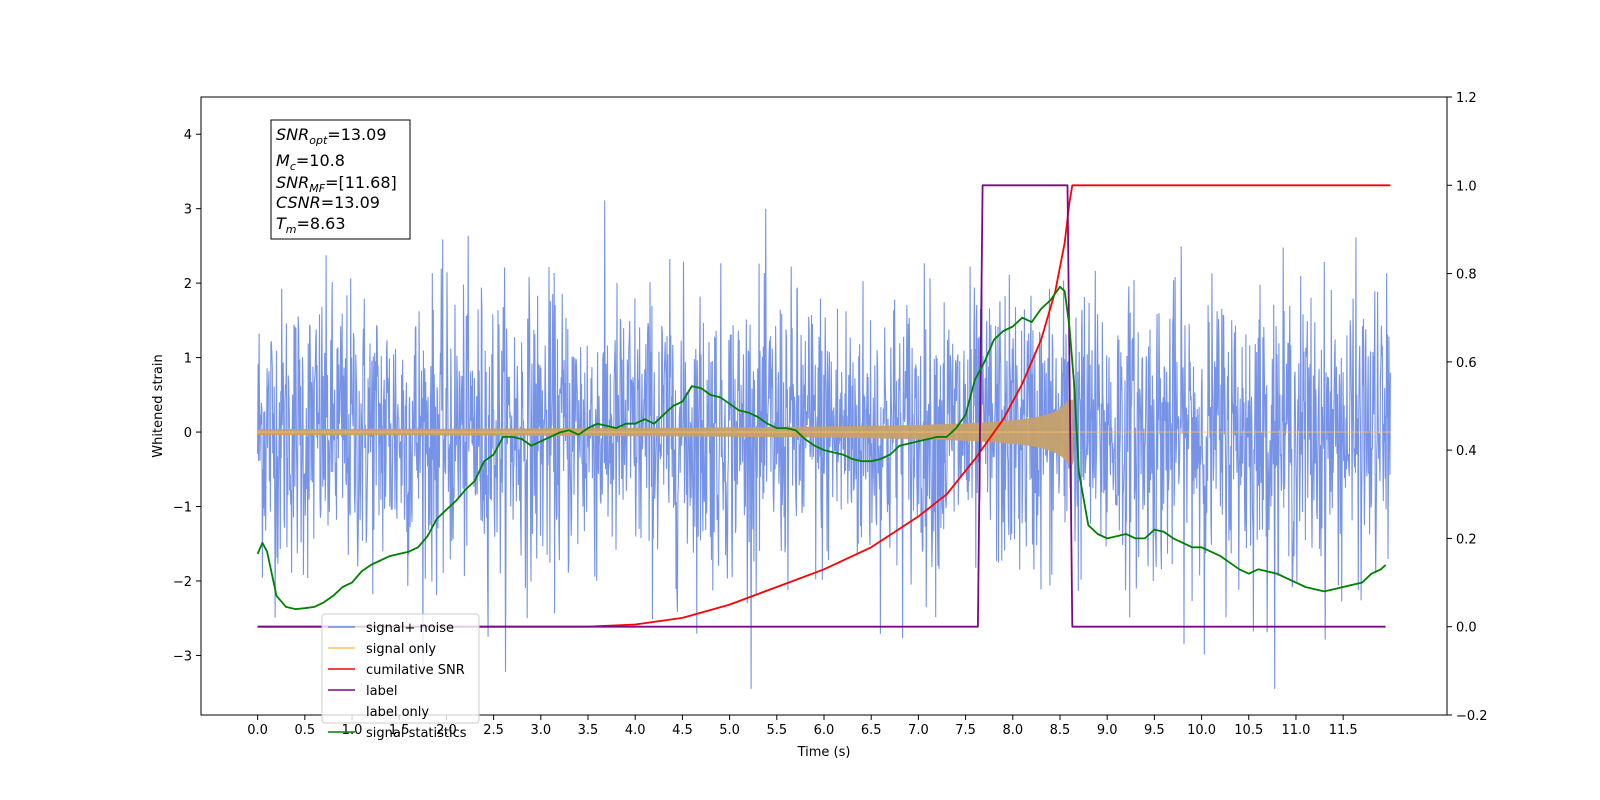  Describe the element at coordinates (410, 628) in the screenshot. I see `legend-label: signal+ noise` at that location.